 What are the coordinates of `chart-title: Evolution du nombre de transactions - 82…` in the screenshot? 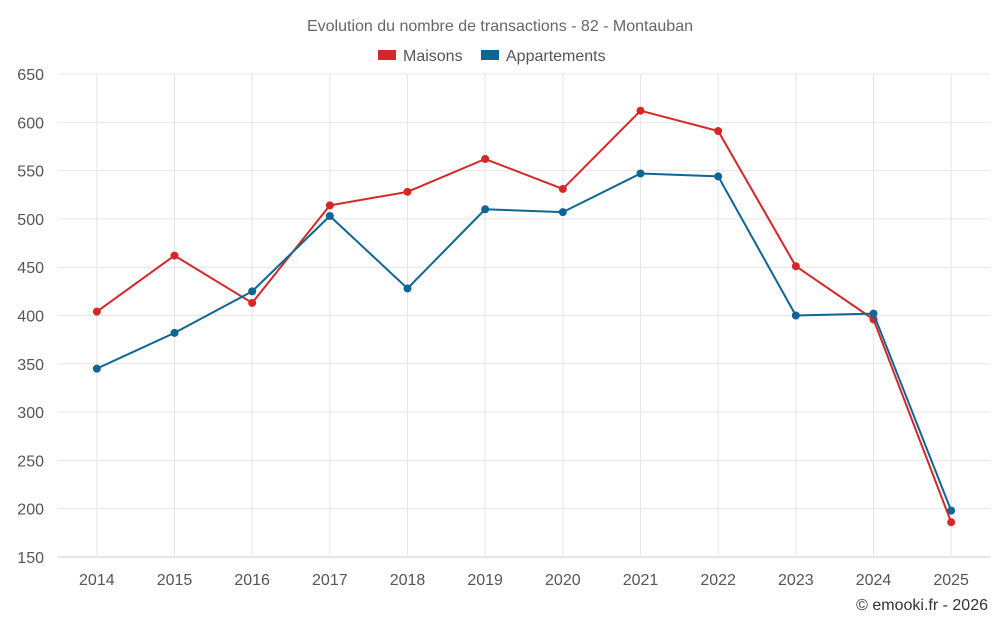 It's located at (500, 26).